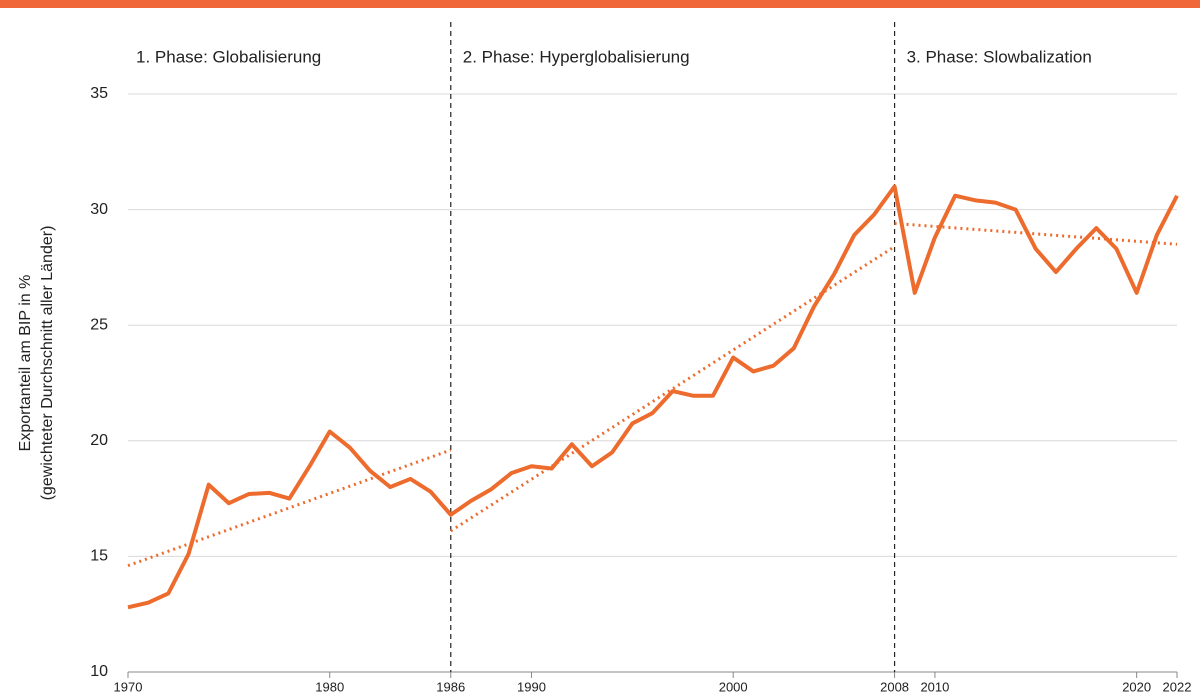  What do you see at coordinates (1136, 686) in the screenshot?
I see `x-tick-label: 2020` at bounding box center [1136, 686].